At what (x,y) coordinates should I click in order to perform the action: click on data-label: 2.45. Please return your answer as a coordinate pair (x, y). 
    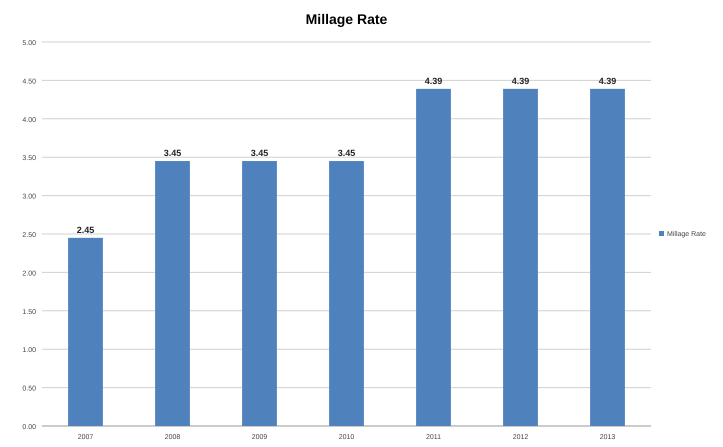
    Looking at the image, I should click on (85, 229).